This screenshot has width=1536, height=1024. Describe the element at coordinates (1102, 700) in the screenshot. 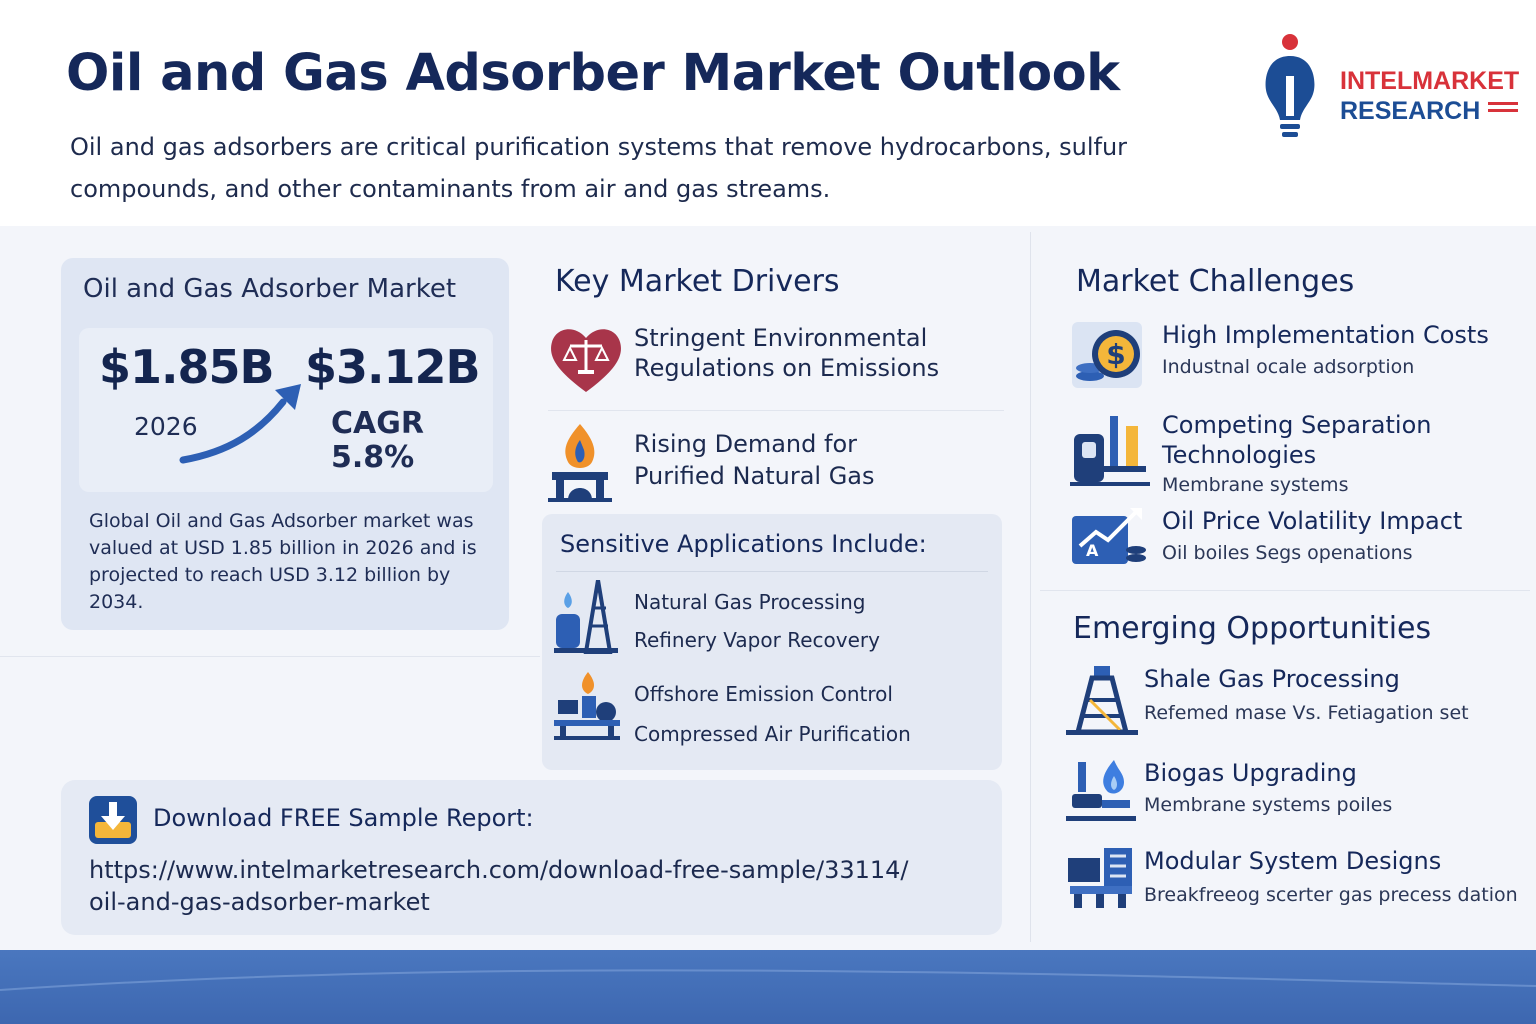

I see `drilling-rig-icon` at that location.